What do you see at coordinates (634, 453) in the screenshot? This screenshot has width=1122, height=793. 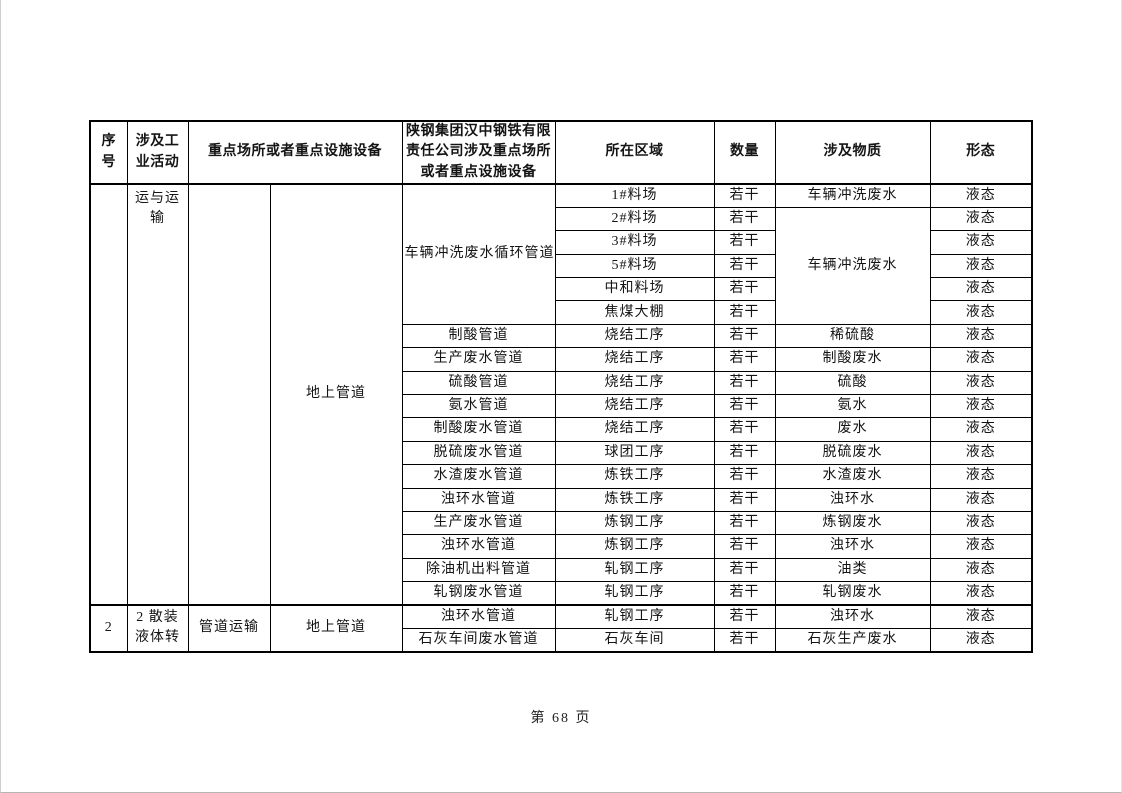 I see `cell-region: 球团工序` at bounding box center [634, 453].